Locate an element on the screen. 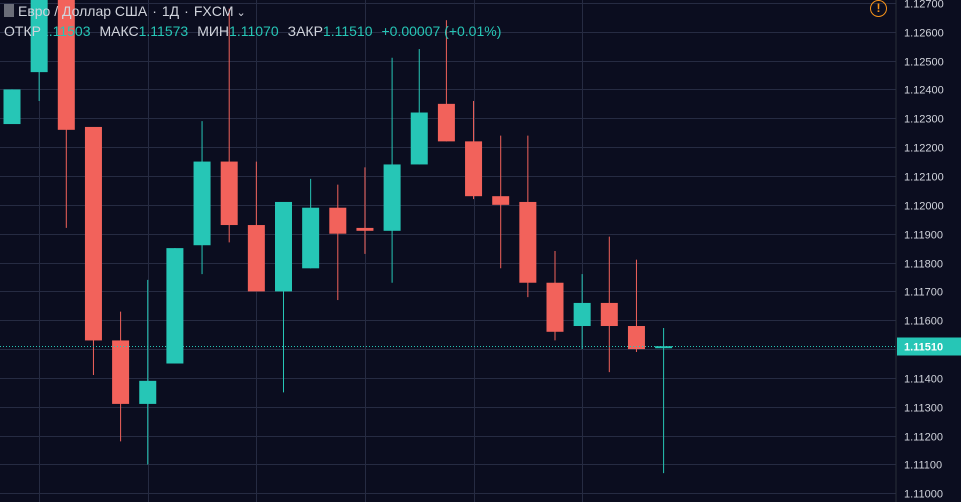 This screenshot has width=961, height=502. price-tick-label: 1.12700 is located at coordinates (924, 5).